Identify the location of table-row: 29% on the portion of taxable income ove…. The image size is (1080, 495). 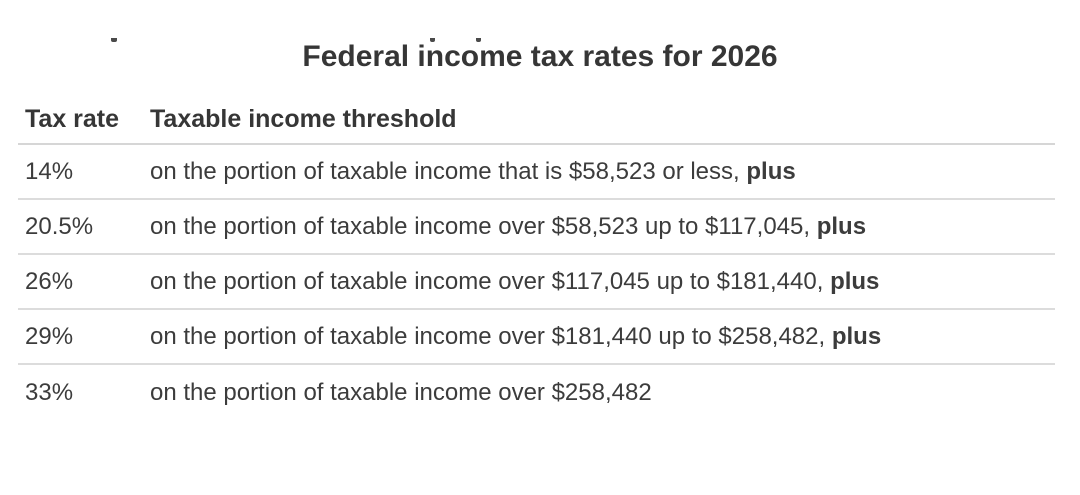
(536, 337).